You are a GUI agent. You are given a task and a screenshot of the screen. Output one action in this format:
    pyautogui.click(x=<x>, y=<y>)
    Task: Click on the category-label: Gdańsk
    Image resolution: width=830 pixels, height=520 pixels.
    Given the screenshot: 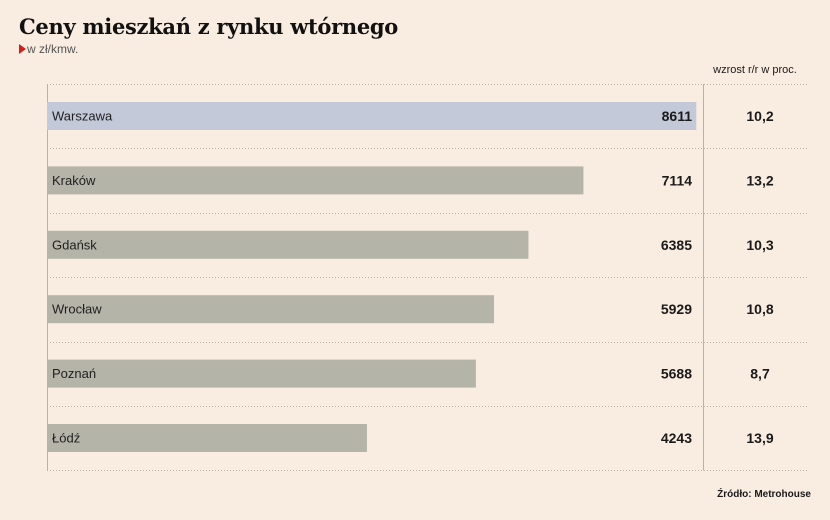 What is the action you would take?
    pyautogui.click(x=74, y=244)
    